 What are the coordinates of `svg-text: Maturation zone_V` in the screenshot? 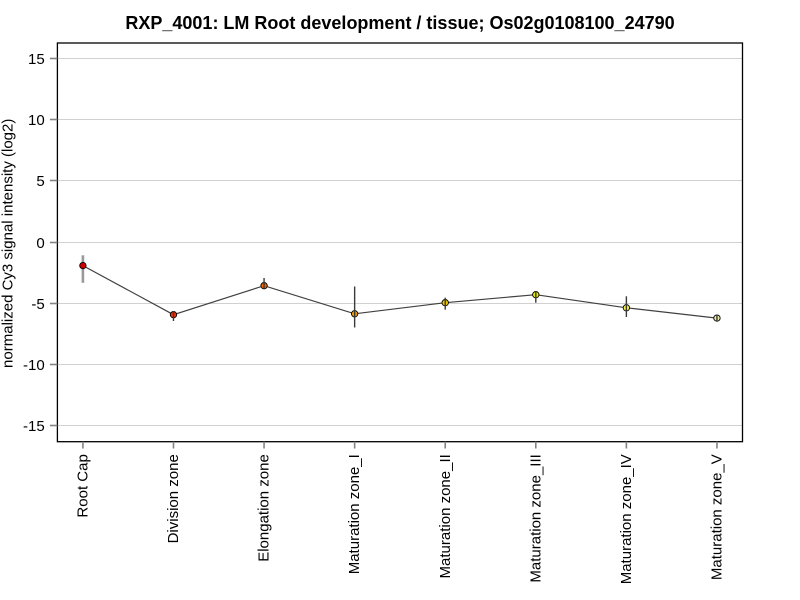 It's located at (717, 517).